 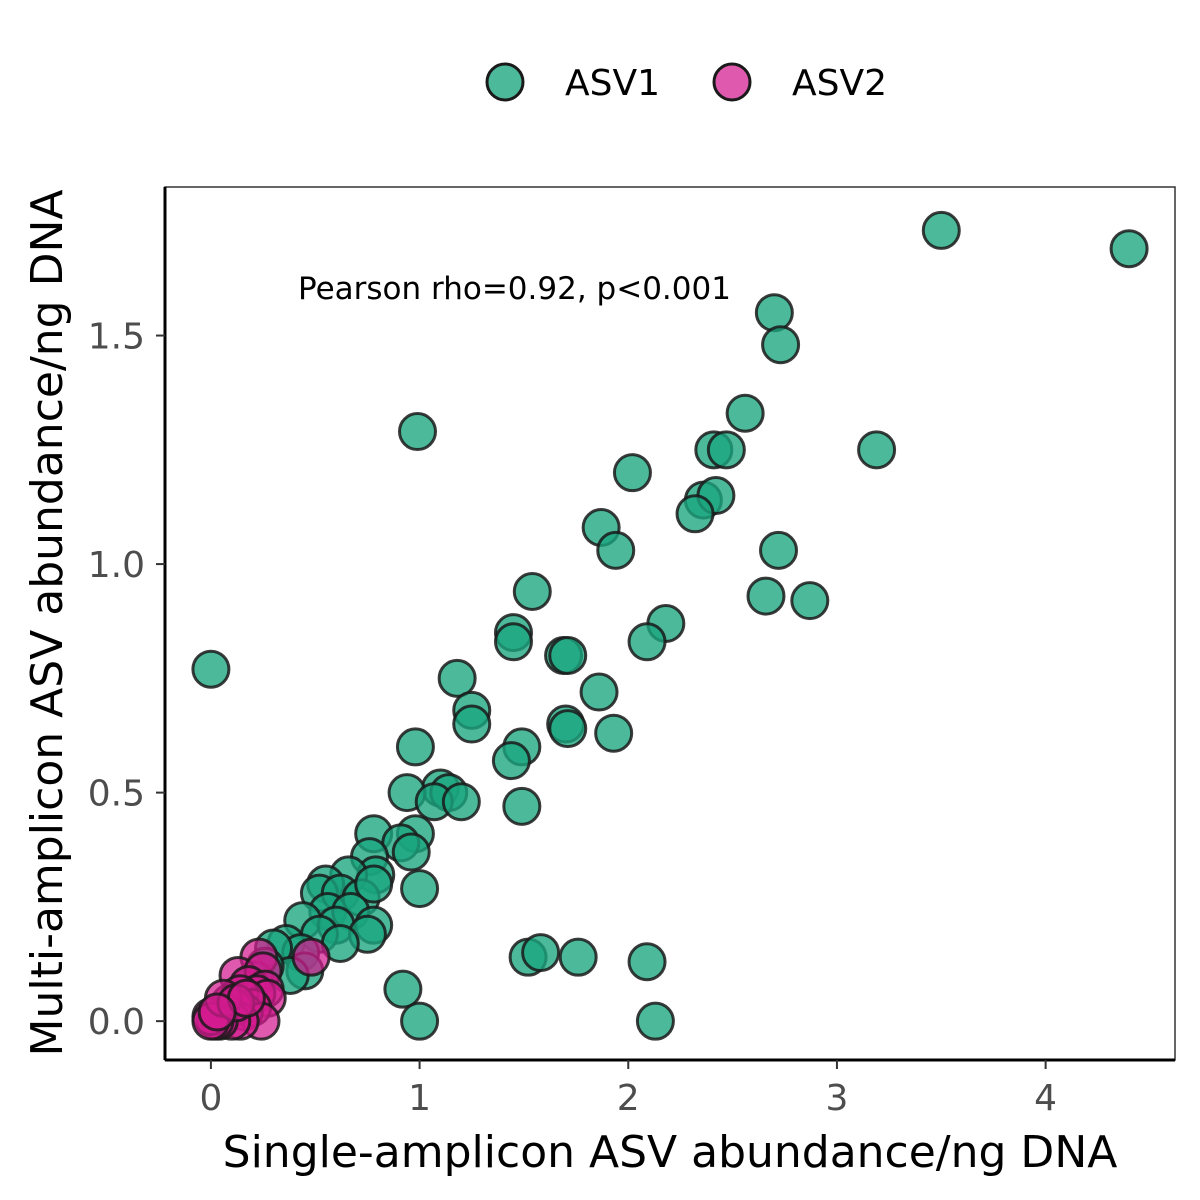 What do you see at coordinates (628, 1098) in the screenshot?
I see `x-tick-label: 2` at bounding box center [628, 1098].